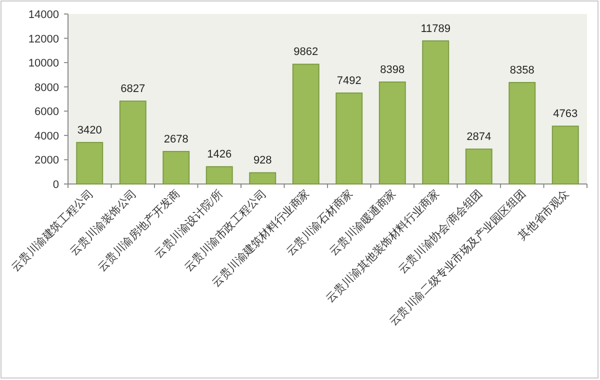  Describe the element at coordinates (133, 89) in the screenshot. I see `data-label: 6827` at that location.